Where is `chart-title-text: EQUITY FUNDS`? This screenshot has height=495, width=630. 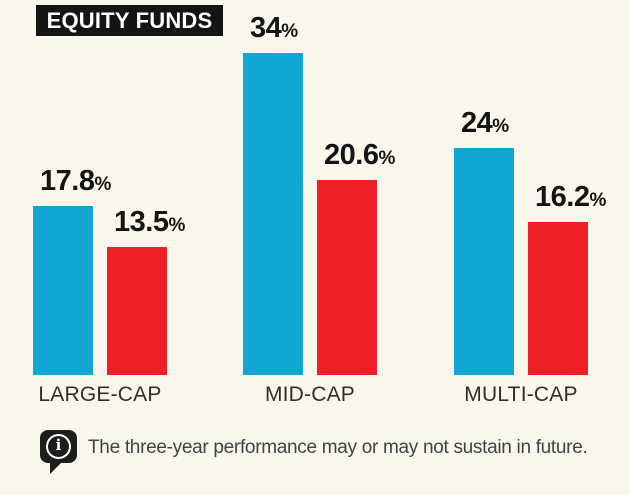 chart-title-text: EQUITY FUNDS is located at coordinates (129, 20).